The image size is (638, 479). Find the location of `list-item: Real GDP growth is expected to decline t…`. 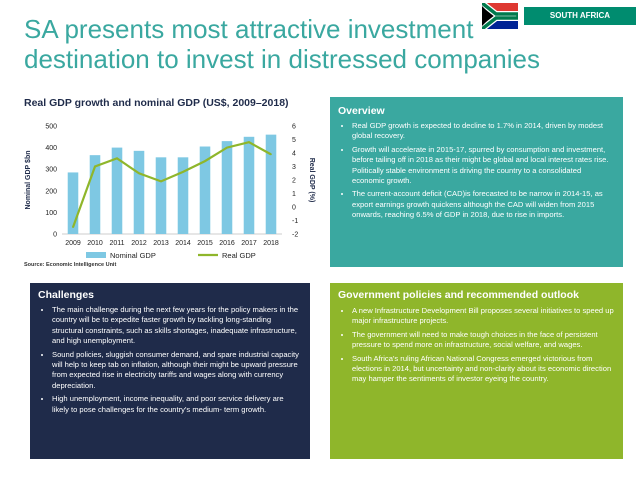

list-item: Real GDP growth is expected to decline t… is located at coordinates (483, 131).